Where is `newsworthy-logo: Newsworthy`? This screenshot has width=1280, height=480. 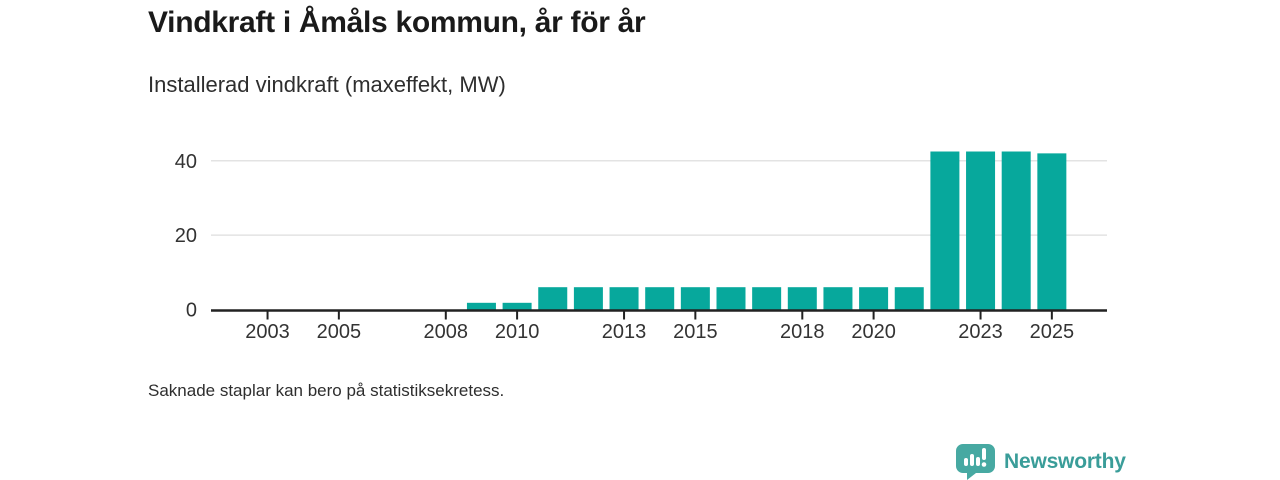
newsworthy-logo: Newsworthy is located at coordinates (1041, 462).